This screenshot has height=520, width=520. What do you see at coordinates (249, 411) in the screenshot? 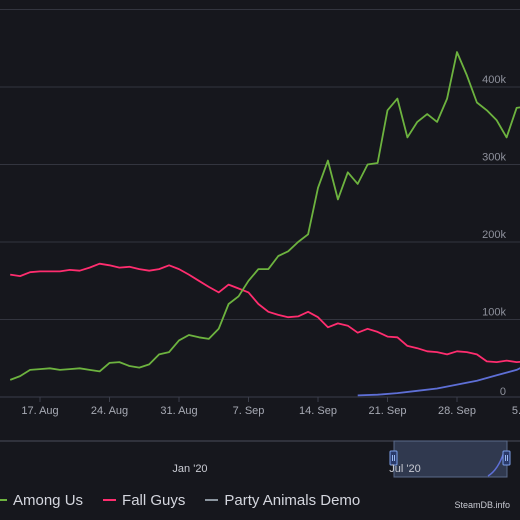
I see `x-tick-label: 7. Sep` at bounding box center [249, 411].